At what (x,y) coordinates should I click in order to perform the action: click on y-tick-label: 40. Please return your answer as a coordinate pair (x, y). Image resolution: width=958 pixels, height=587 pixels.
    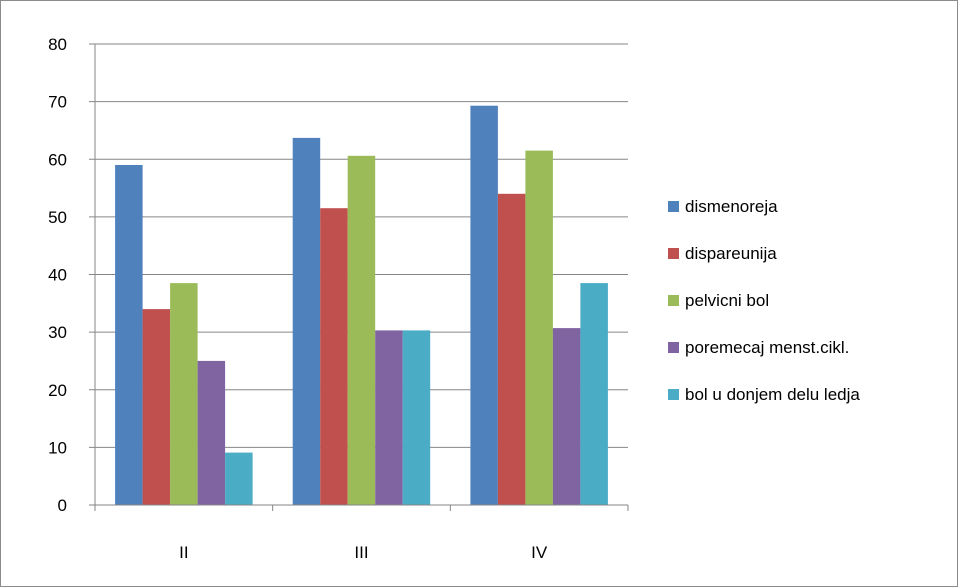
    Looking at the image, I should click on (57, 275).